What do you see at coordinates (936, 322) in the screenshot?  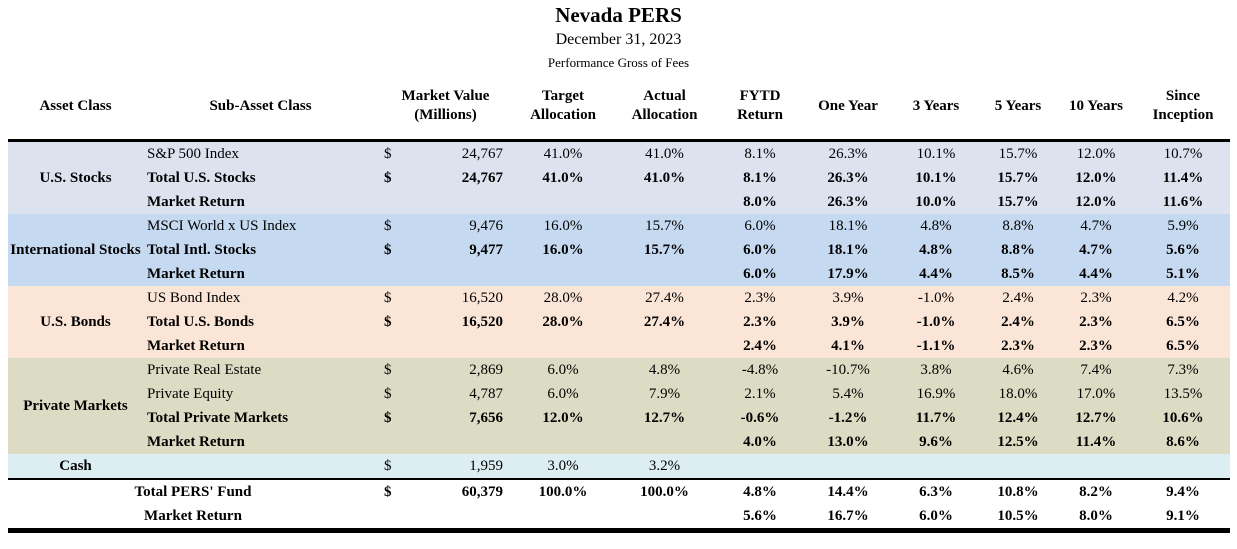 I see `three-years-cell: -1.0%` at bounding box center [936, 322].